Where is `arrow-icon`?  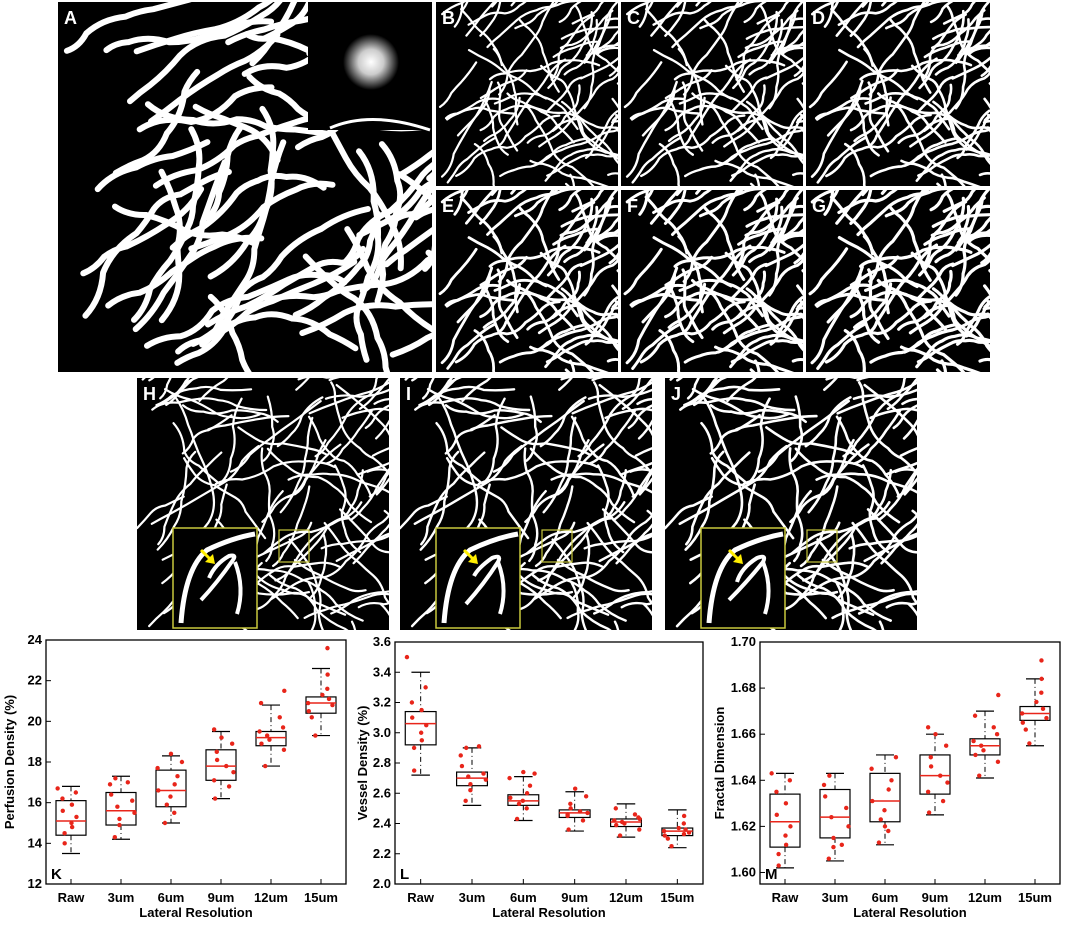
arrow-icon is located at coordinates (473, 559).